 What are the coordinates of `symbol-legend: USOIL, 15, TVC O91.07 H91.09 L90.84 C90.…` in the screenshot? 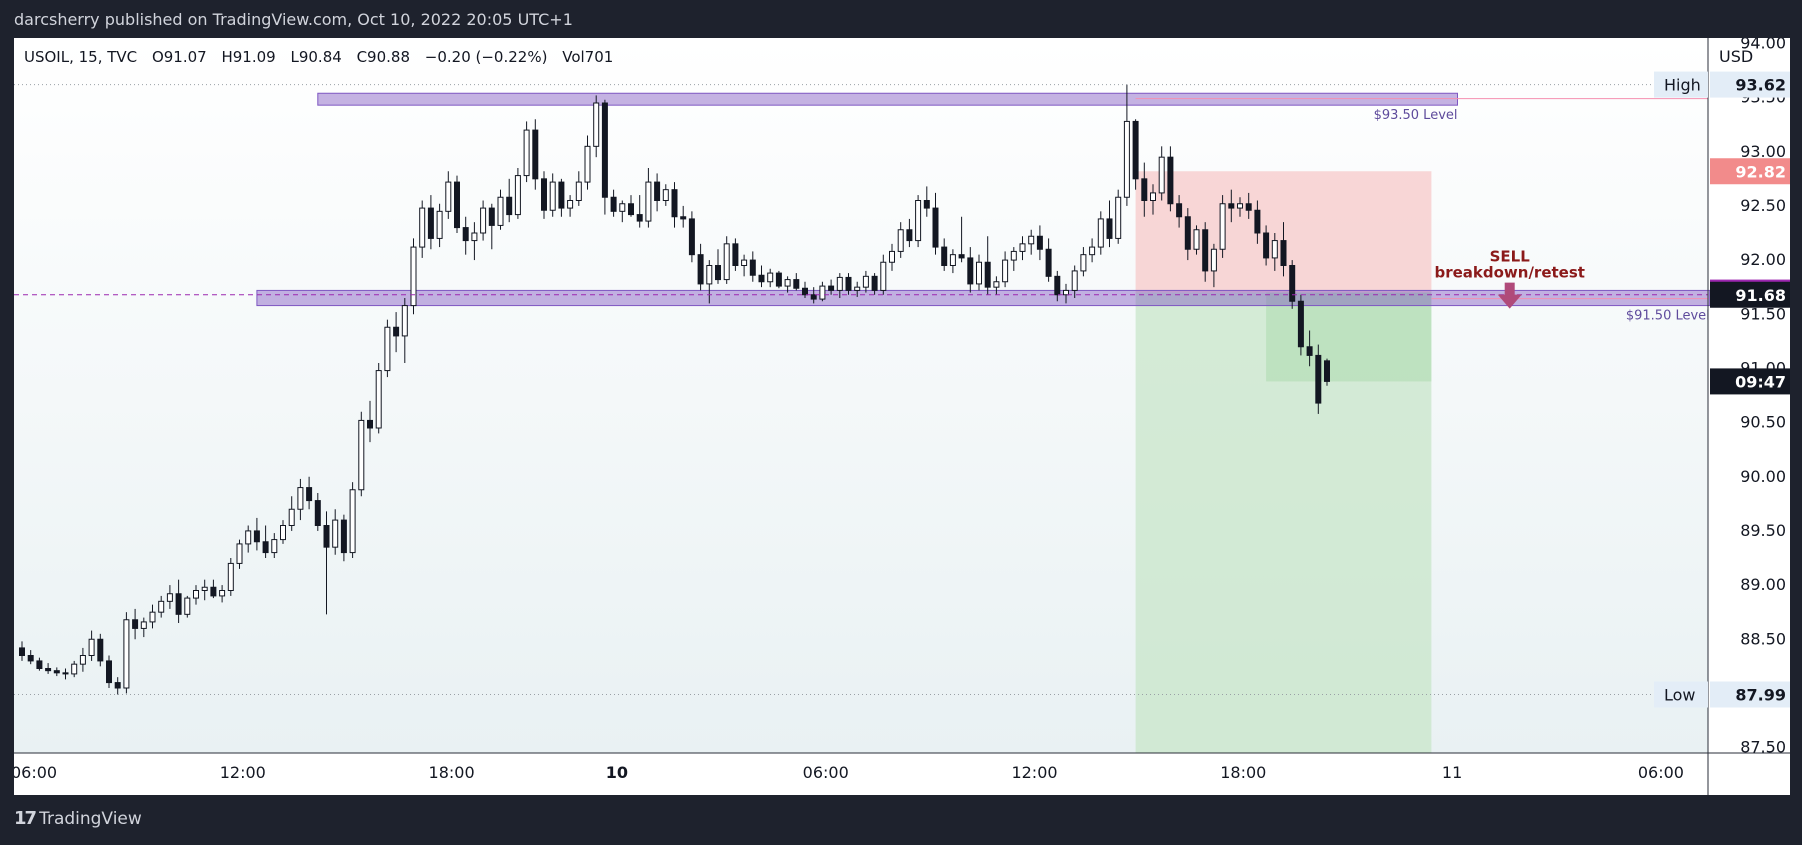 It's located at (318, 57).